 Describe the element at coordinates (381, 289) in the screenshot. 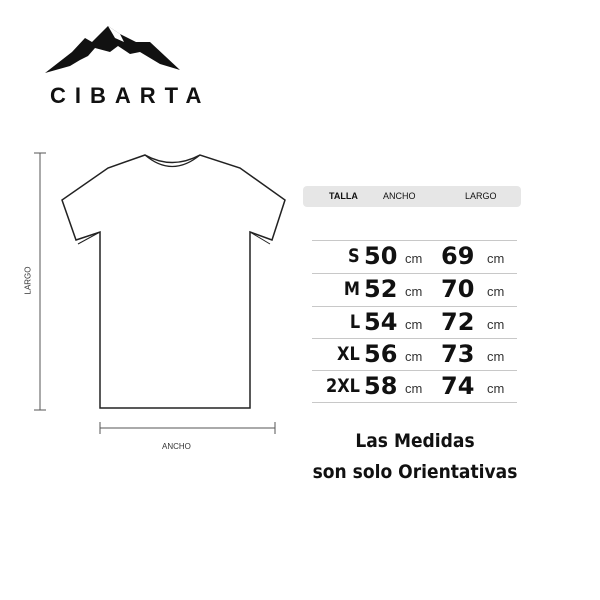

I see `ancho-value: 52` at that location.